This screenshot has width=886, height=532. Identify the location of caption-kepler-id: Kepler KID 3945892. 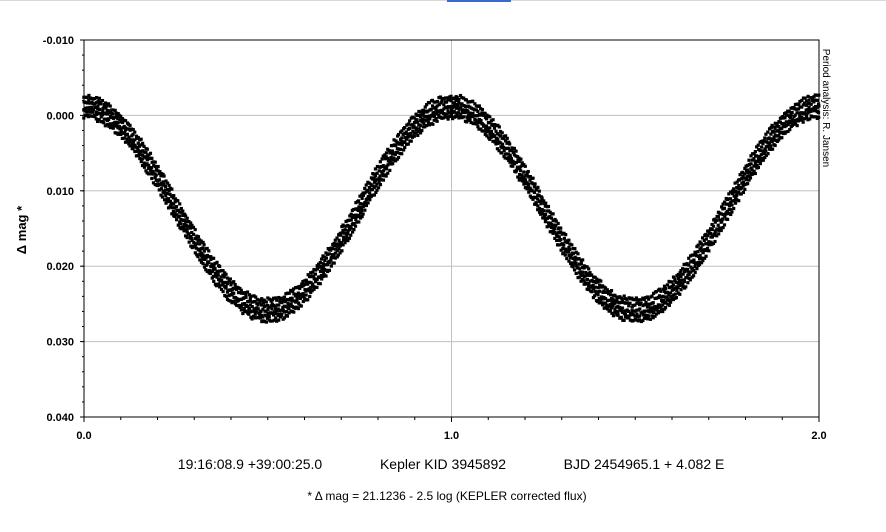
(443, 464).